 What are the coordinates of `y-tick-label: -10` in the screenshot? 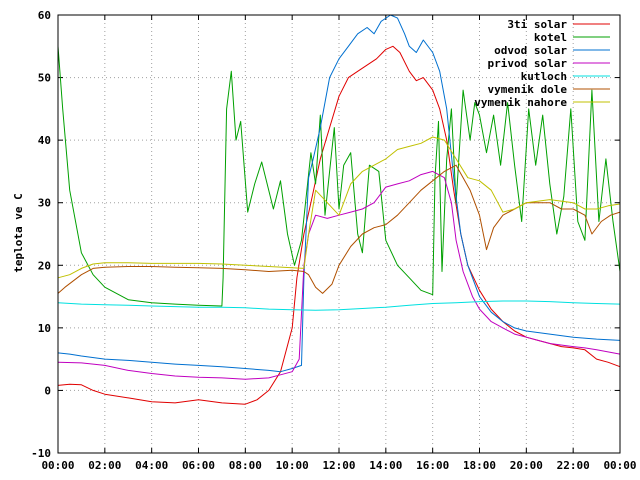 It's located at (41, 453).